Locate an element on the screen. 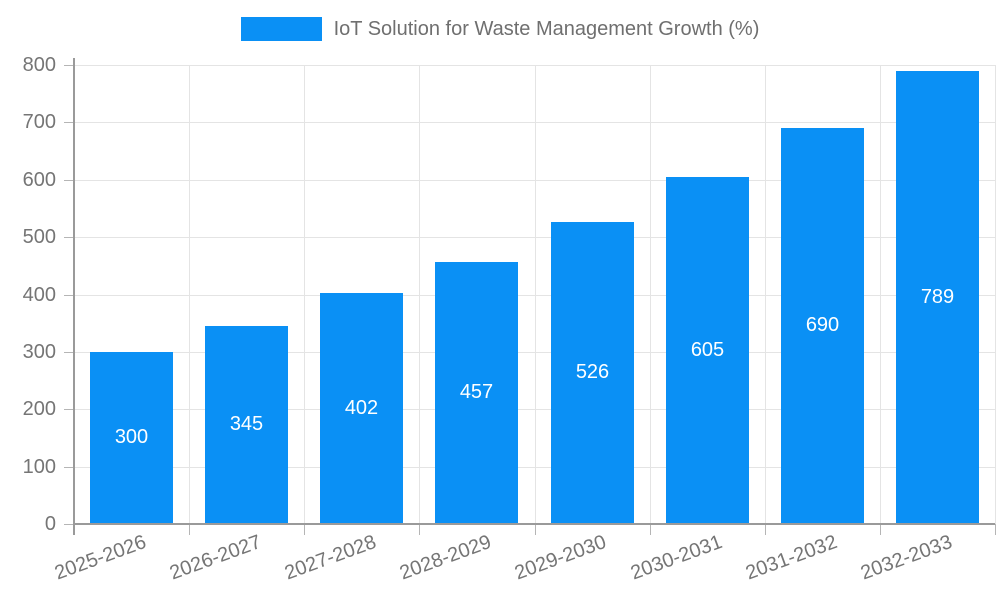 The image size is (1000, 600). x-tick-label: 2027-2028 is located at coordinates (330, 558).